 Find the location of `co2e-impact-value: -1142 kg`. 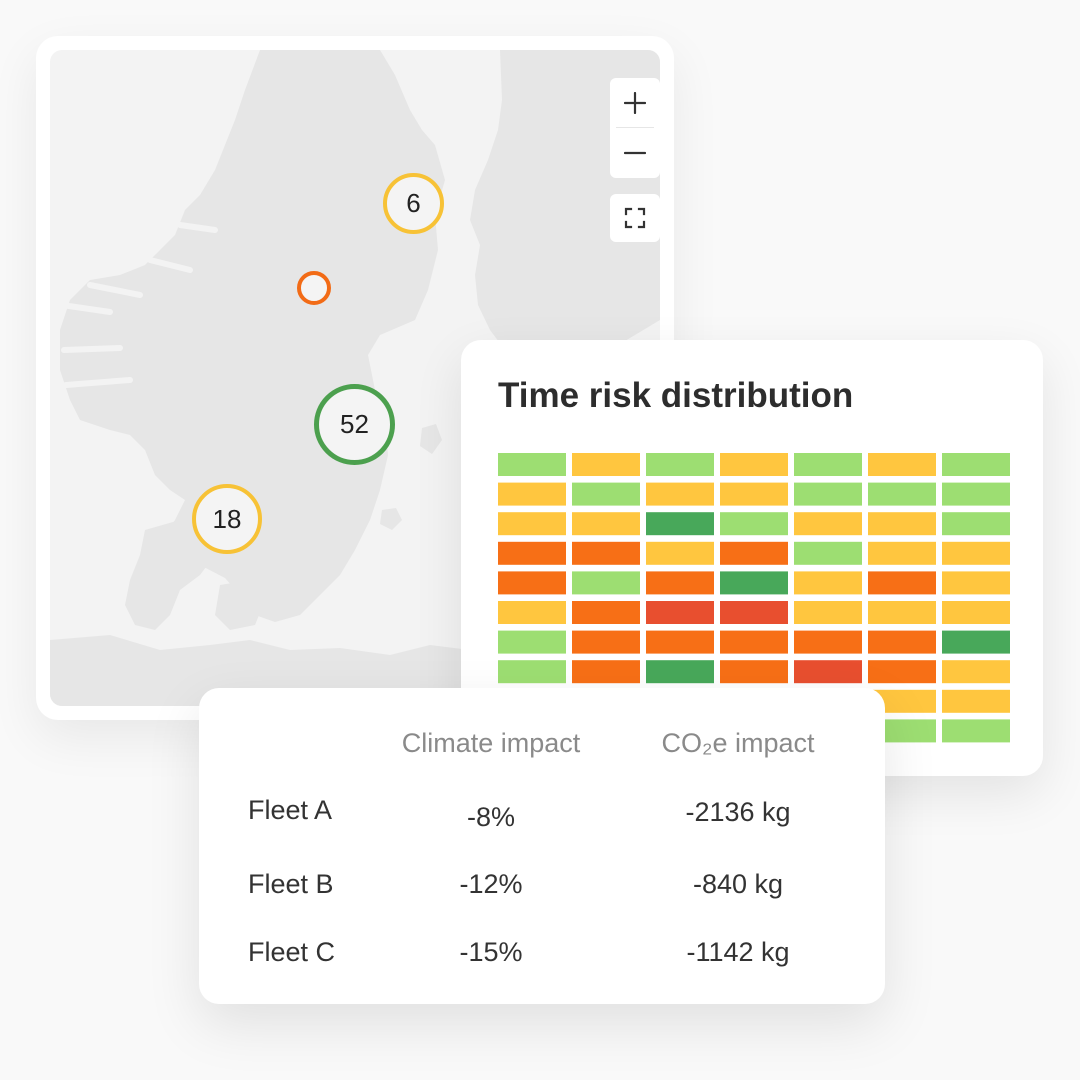

co2e-impact-value: -1142 kg is located at coordinates (738, 952).